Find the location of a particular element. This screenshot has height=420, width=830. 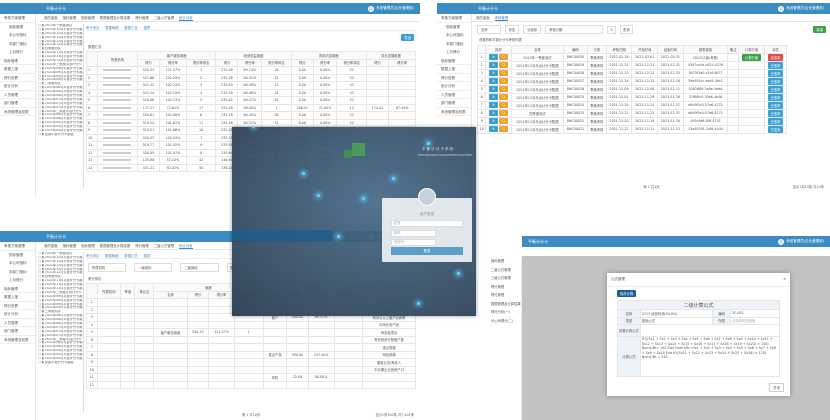

tree-node: 2022年一季度测试 is located at coordinates (60, 254).